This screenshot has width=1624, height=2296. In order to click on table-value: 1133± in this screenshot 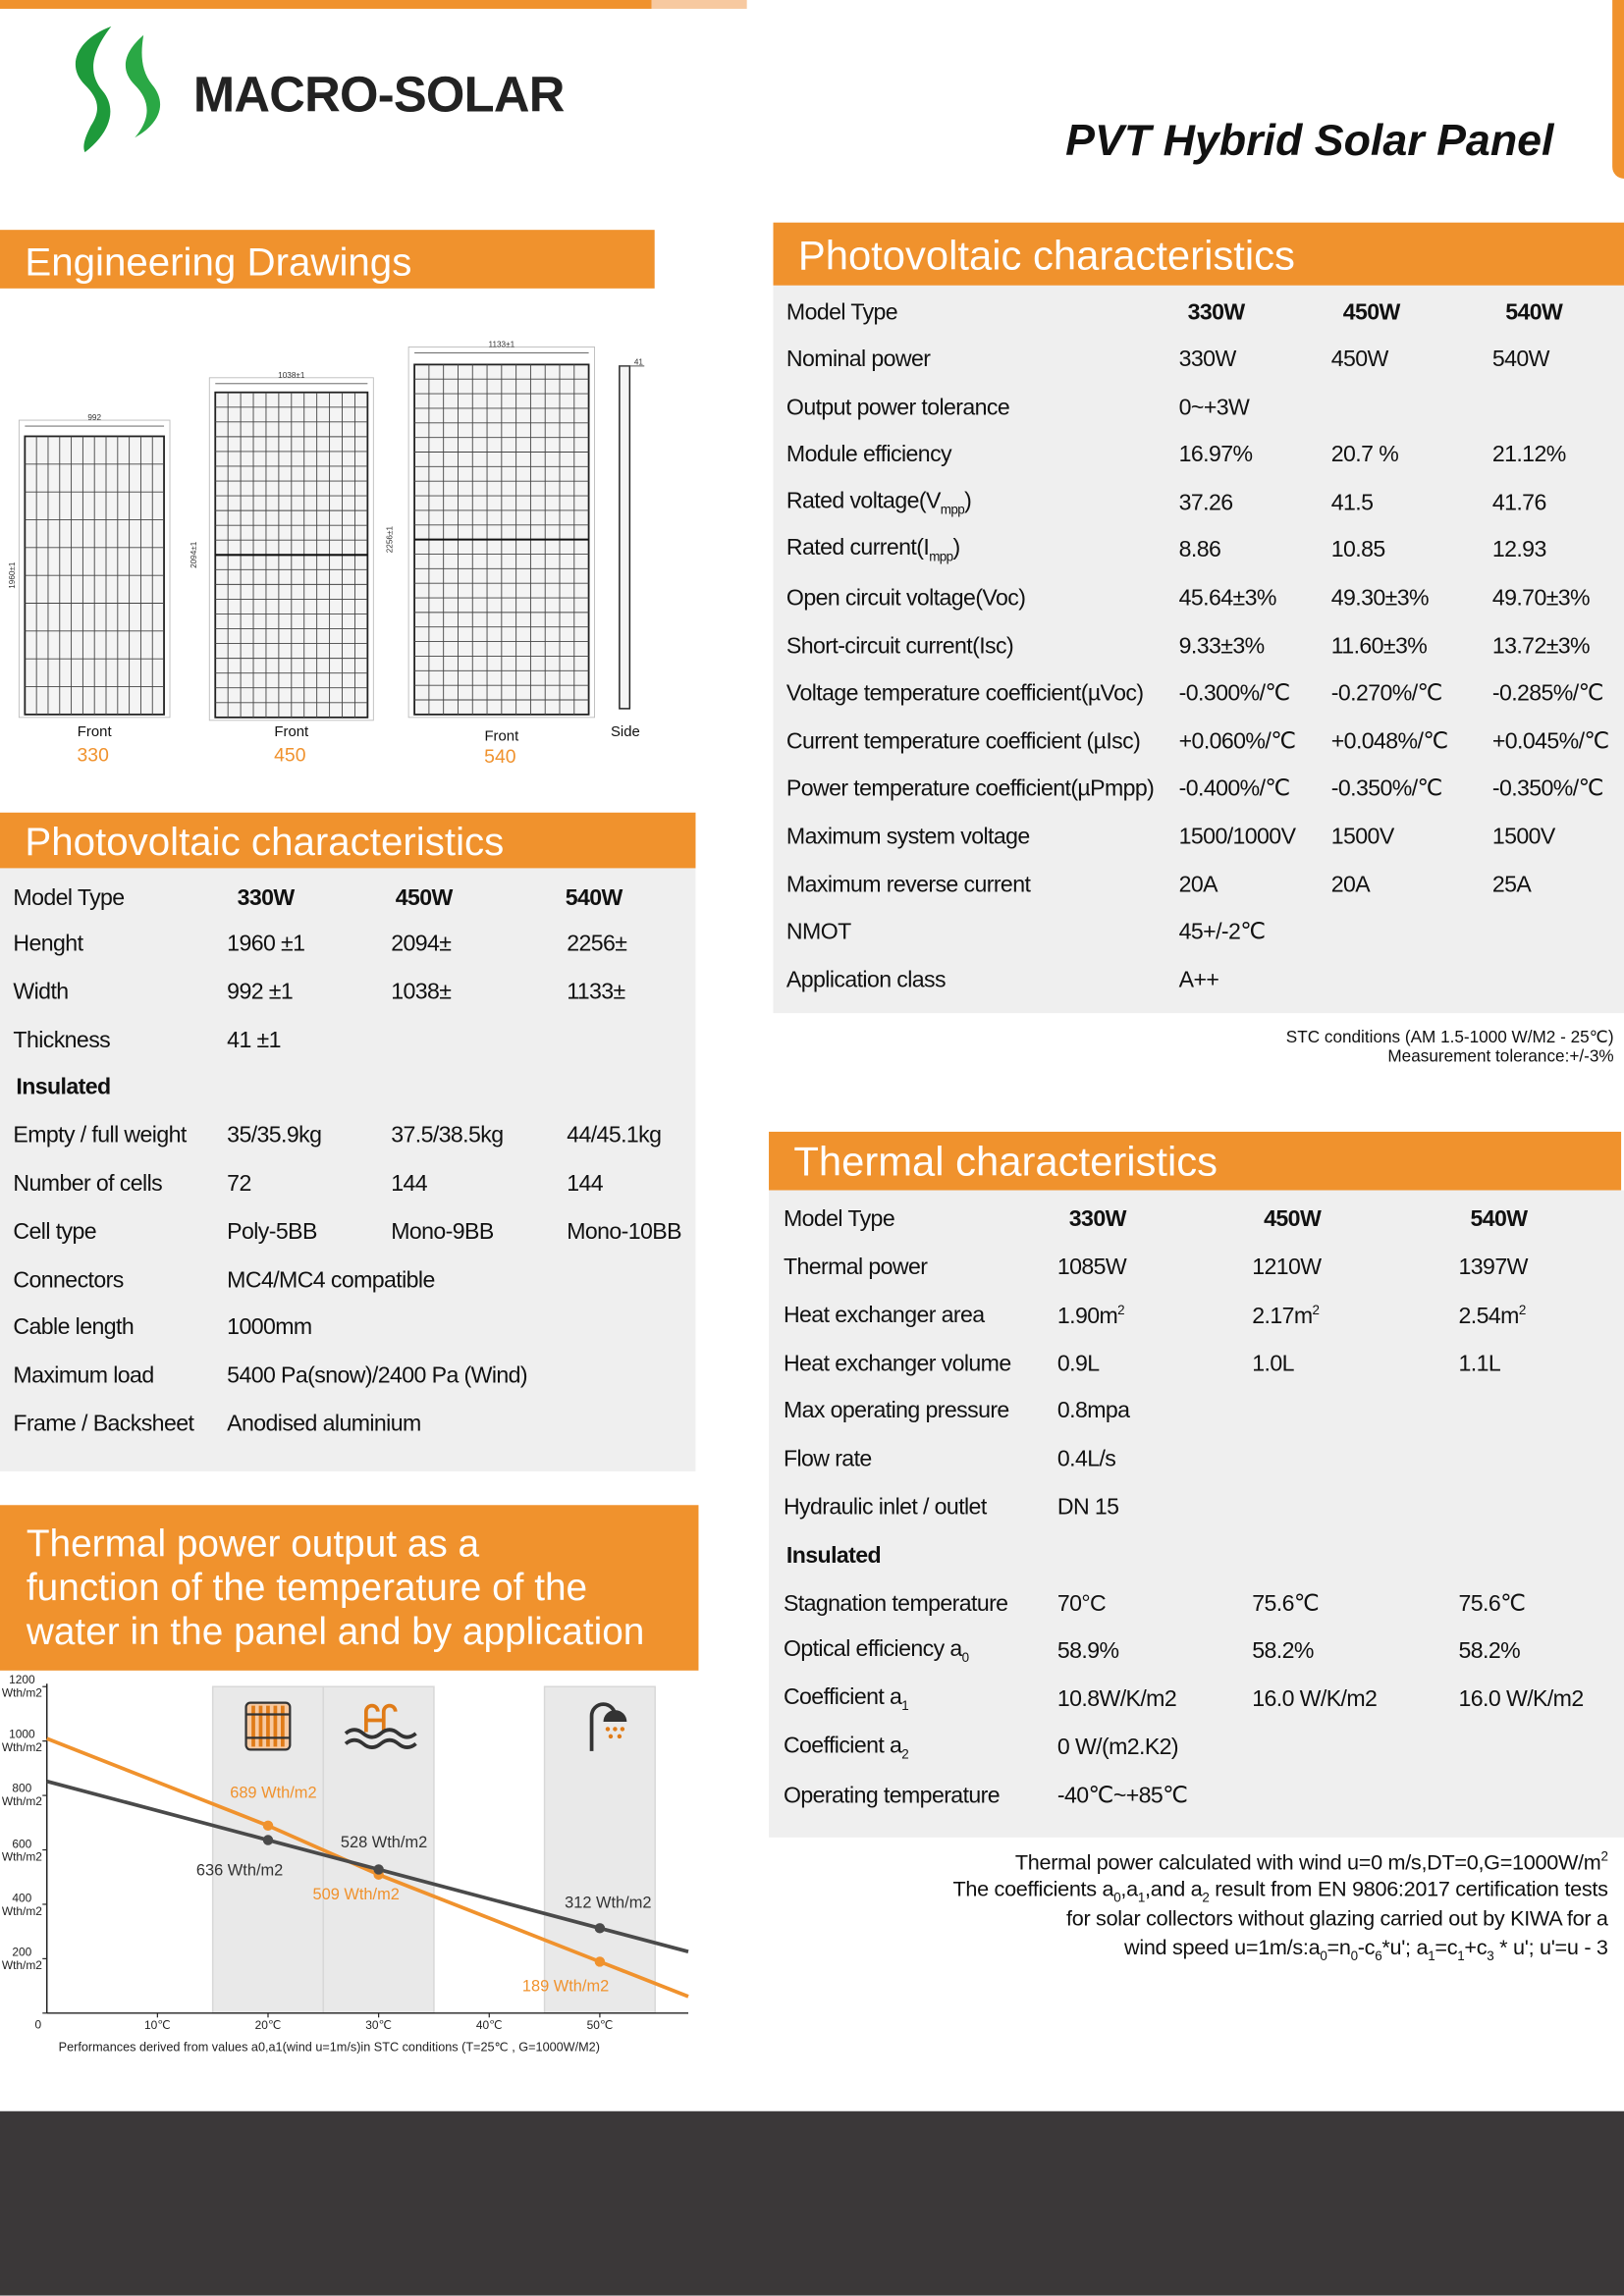, I will do `click(596, 992)`.